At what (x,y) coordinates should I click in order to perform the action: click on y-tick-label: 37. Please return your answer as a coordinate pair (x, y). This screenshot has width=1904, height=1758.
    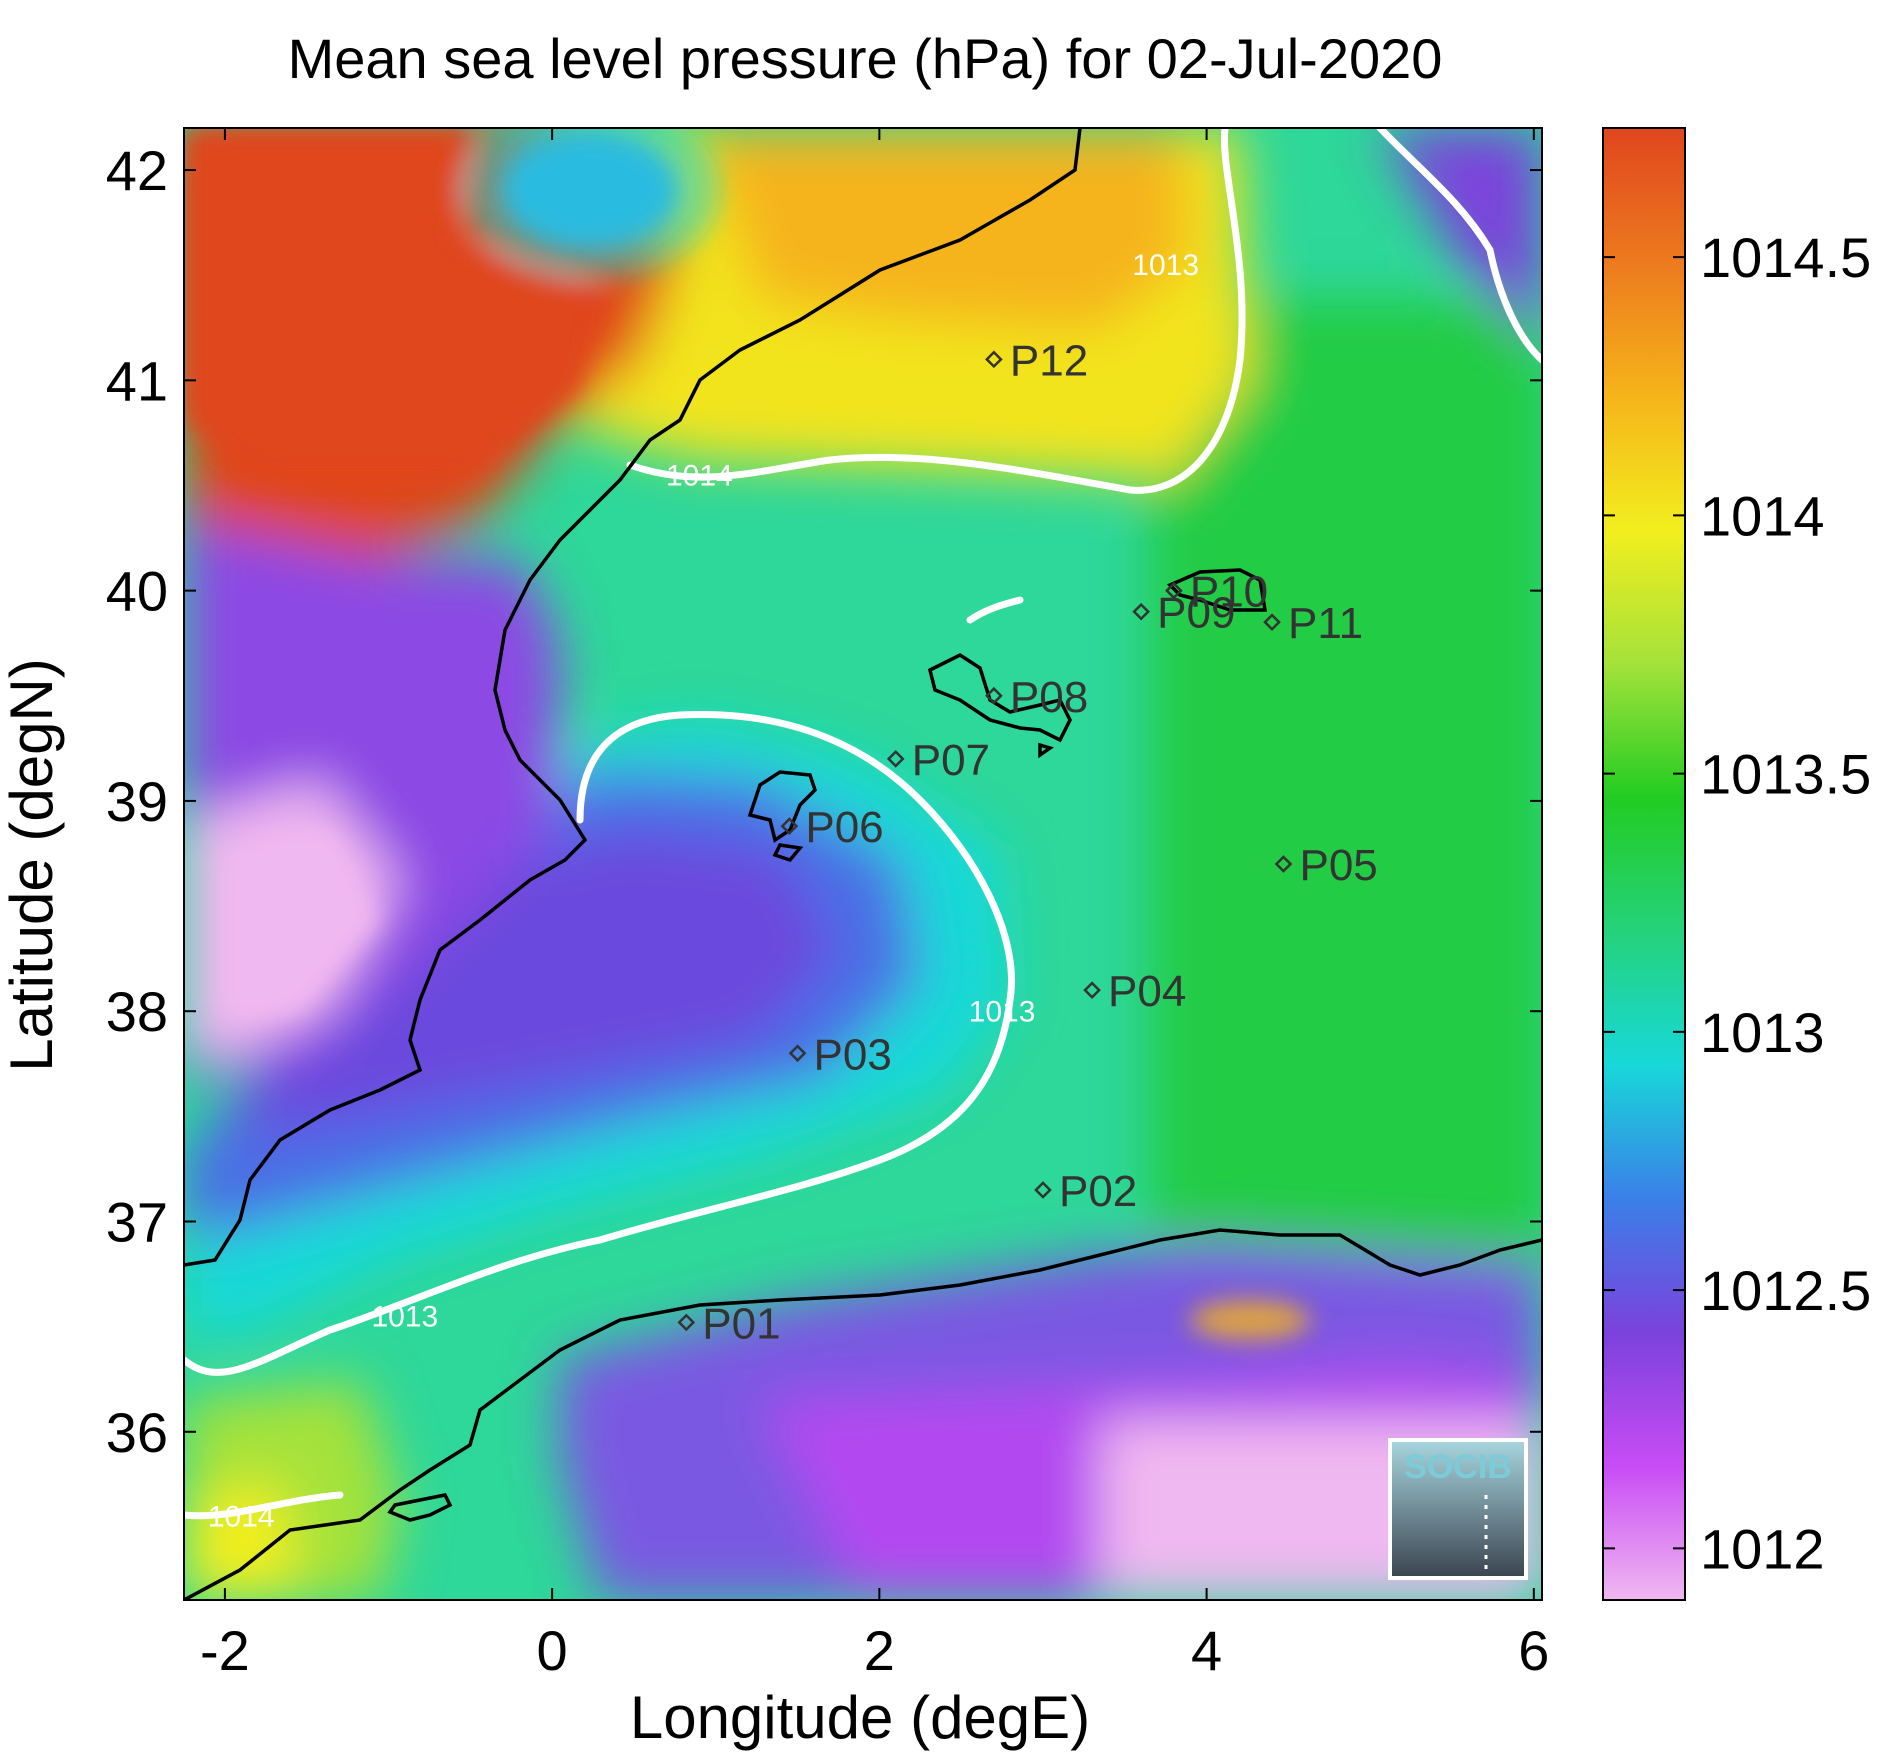
    Looking at the image, I should click on (137, 1221).